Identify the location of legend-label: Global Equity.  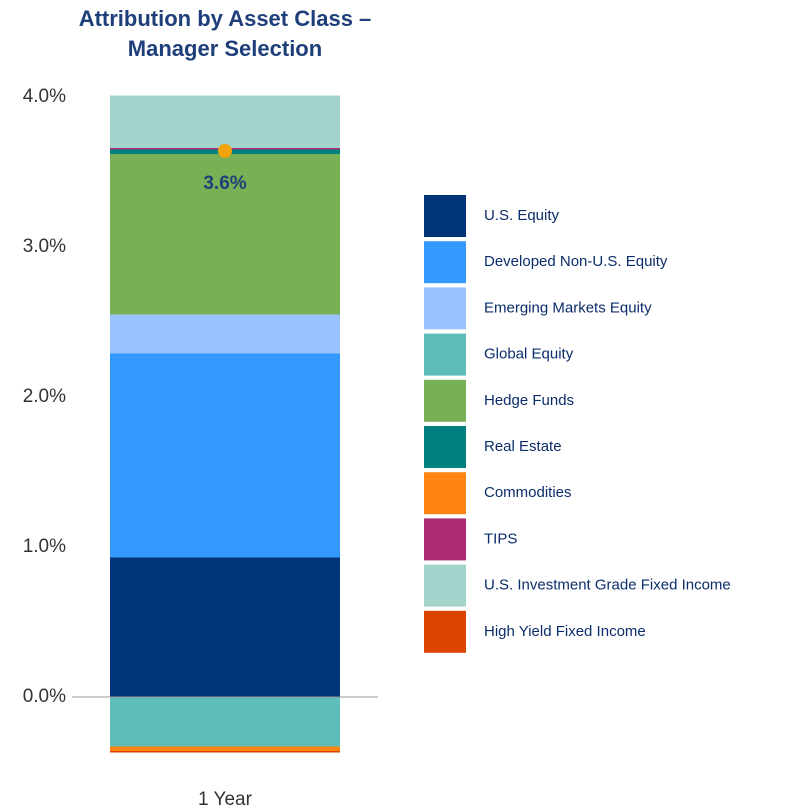
(529, 354).